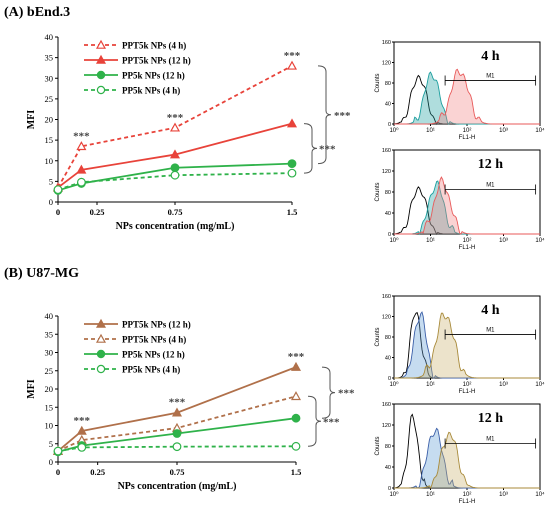 This screenshot has width=550, height=526. I want to click on y-tick-label: 10, so click(49, 426).